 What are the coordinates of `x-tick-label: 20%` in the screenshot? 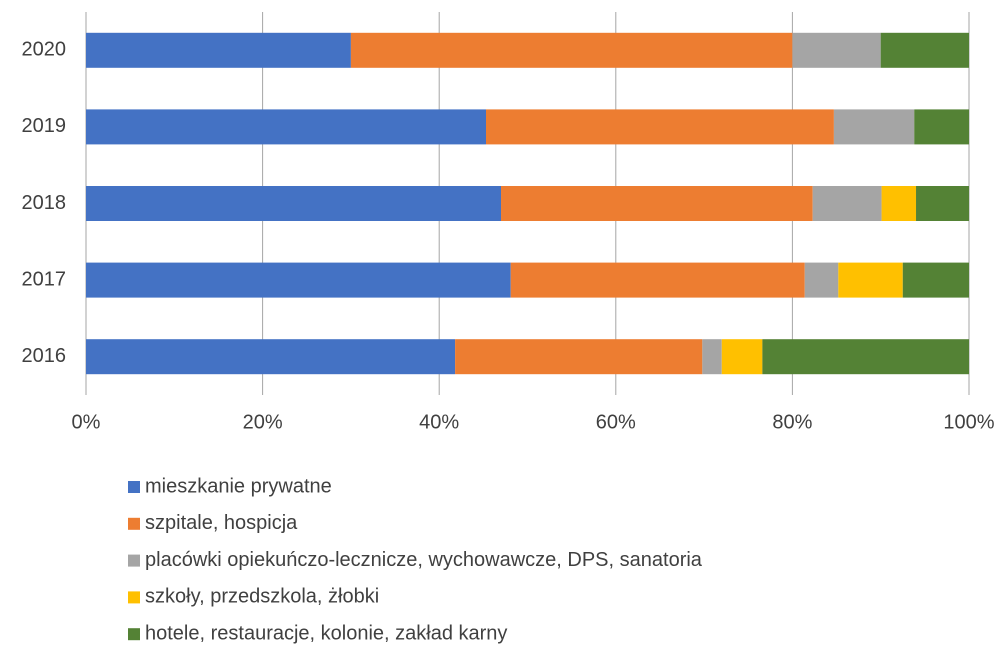 It's located at (263, 422).